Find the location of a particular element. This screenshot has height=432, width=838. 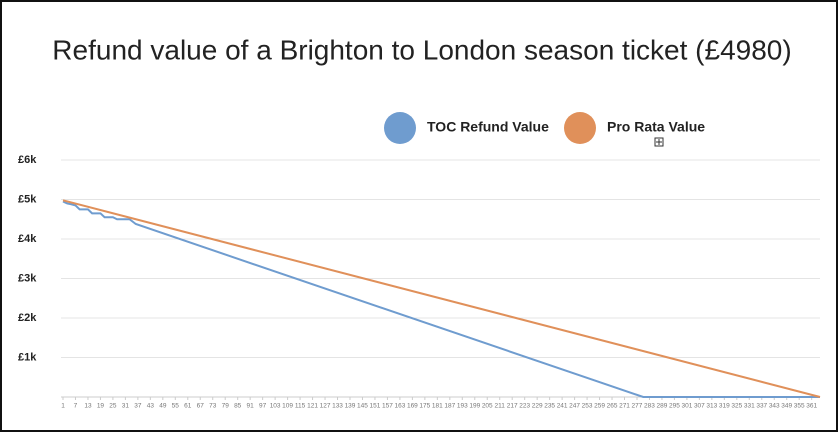

x-tick-label: 43 is located at coordinates (151, 406).